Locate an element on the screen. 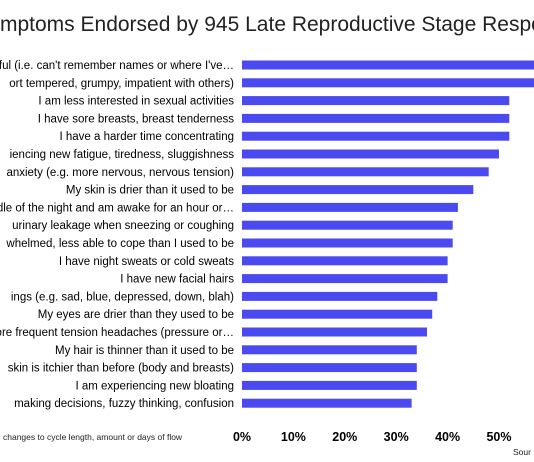  category-label: My hair is thinner than it used to be is located at coordinates (144, 351).